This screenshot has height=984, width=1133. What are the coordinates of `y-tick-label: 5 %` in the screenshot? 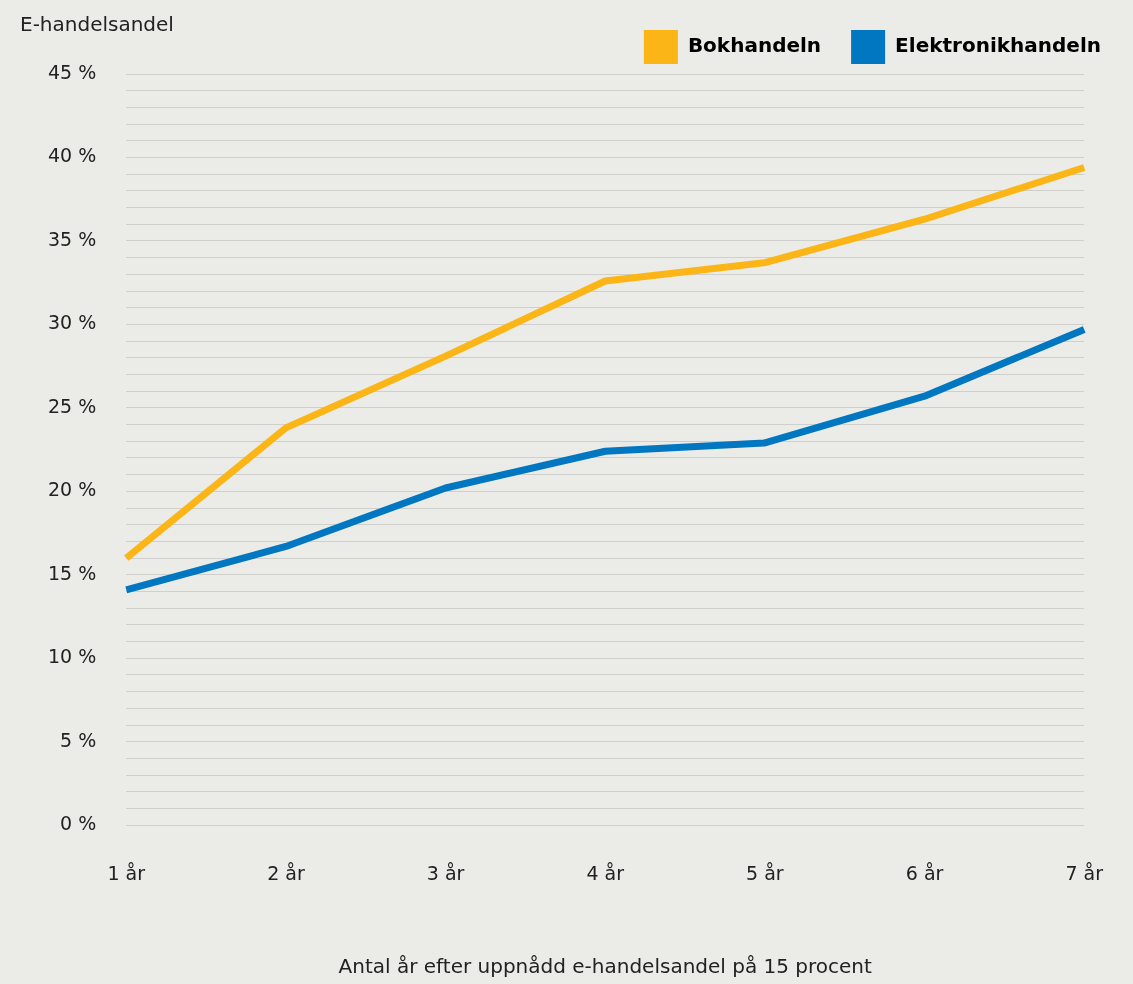 It's located at (78, 739).